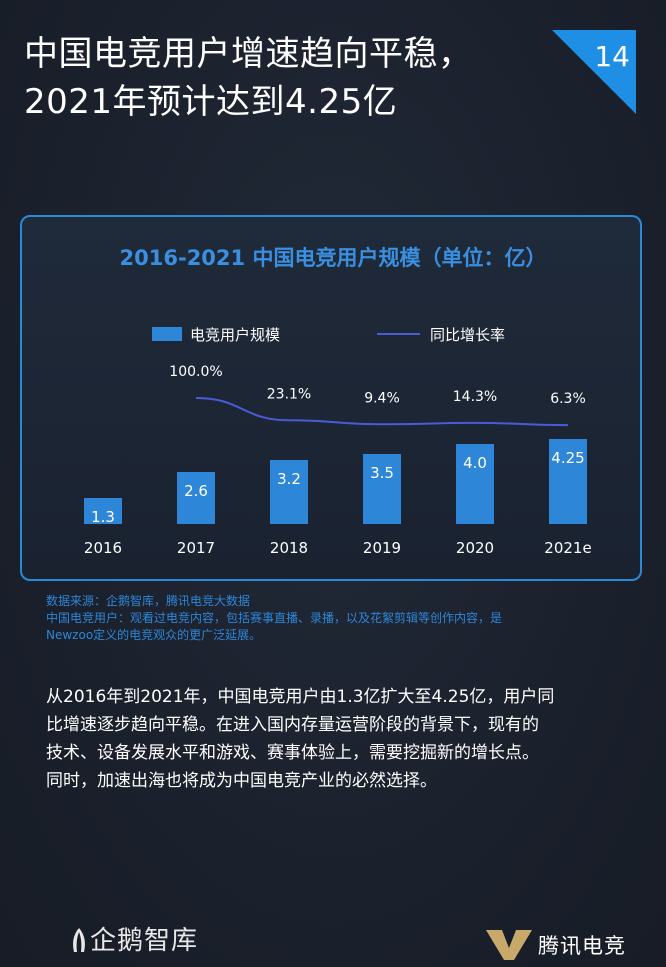  What do you see at coordinates (300, 697) in the screenshot?
I see `body-line-1: 从2016年到2021年，中国电竞用户由1.3亿扩大至4.25亿，用户同` at bounding box center [300, 697].